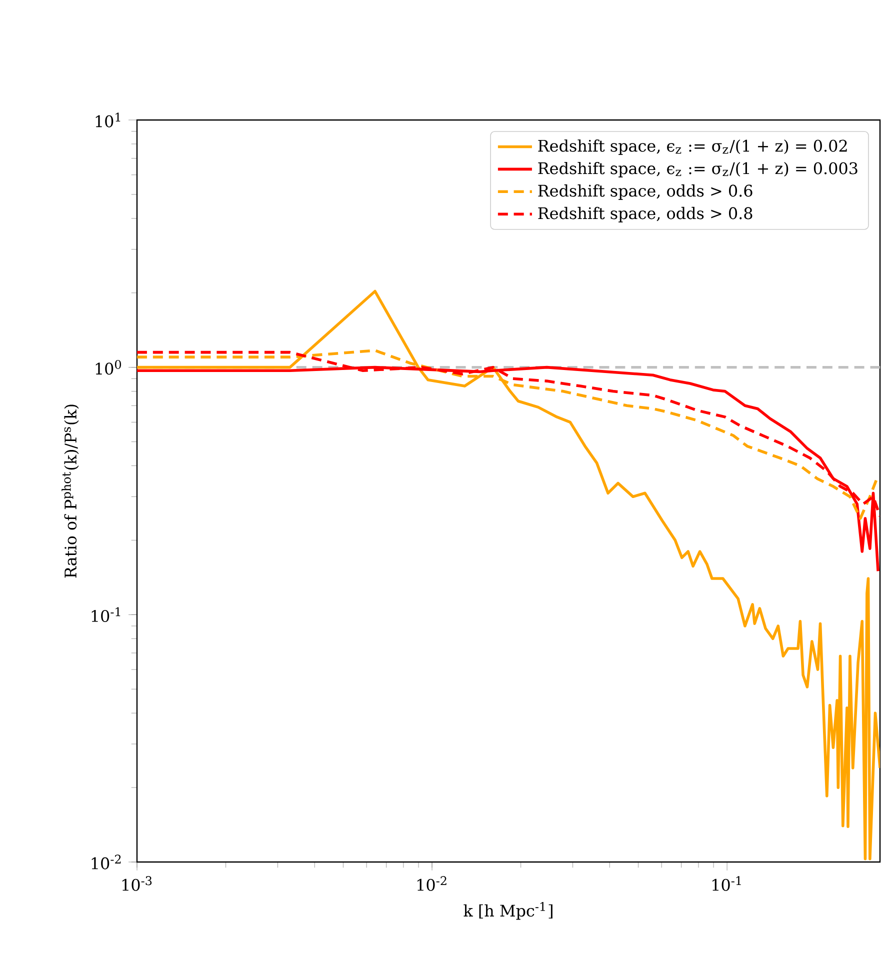  Describe the element at coordinates (106, 862) in the screenshot. I see `y-tick-label: 10$^{-2}$` at that location.